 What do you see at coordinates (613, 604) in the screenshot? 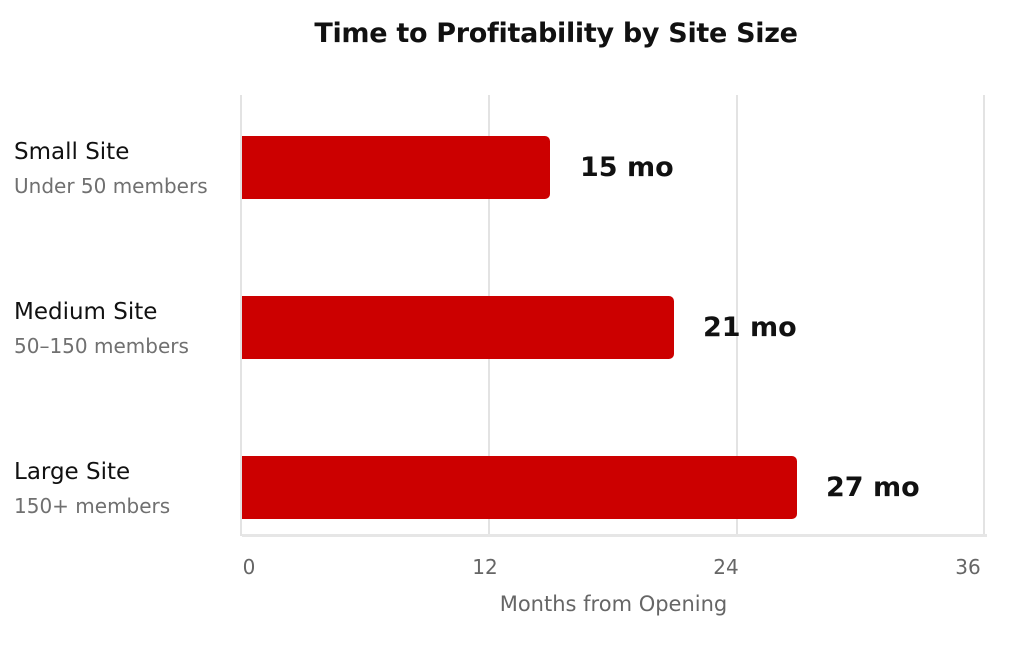
I see `x-axis-title: Months from Opening` at bounding box center [613, 604].